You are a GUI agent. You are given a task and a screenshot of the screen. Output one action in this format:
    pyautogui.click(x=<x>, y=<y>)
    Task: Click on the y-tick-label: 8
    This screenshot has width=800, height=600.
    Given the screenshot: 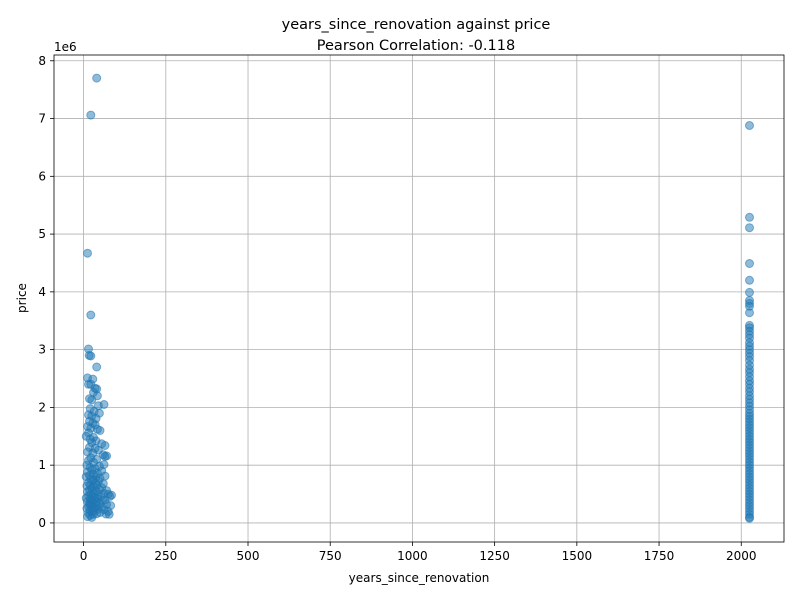 What is the action you would take?
    pyautogui.click(x=42, y=61)
    